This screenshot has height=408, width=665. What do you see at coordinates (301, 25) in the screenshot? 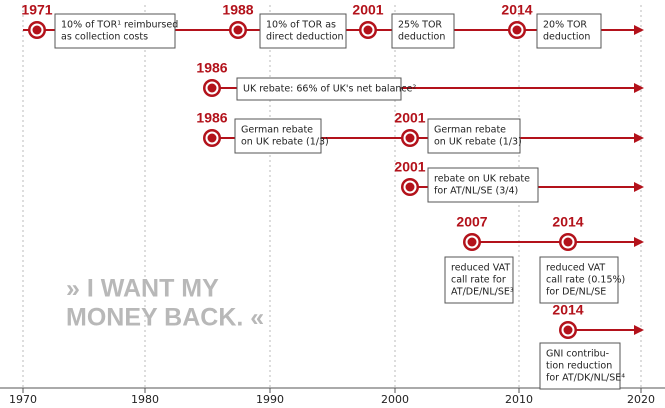
I see `event-text: 10% of TOR as` at bounding box center [301, 25].